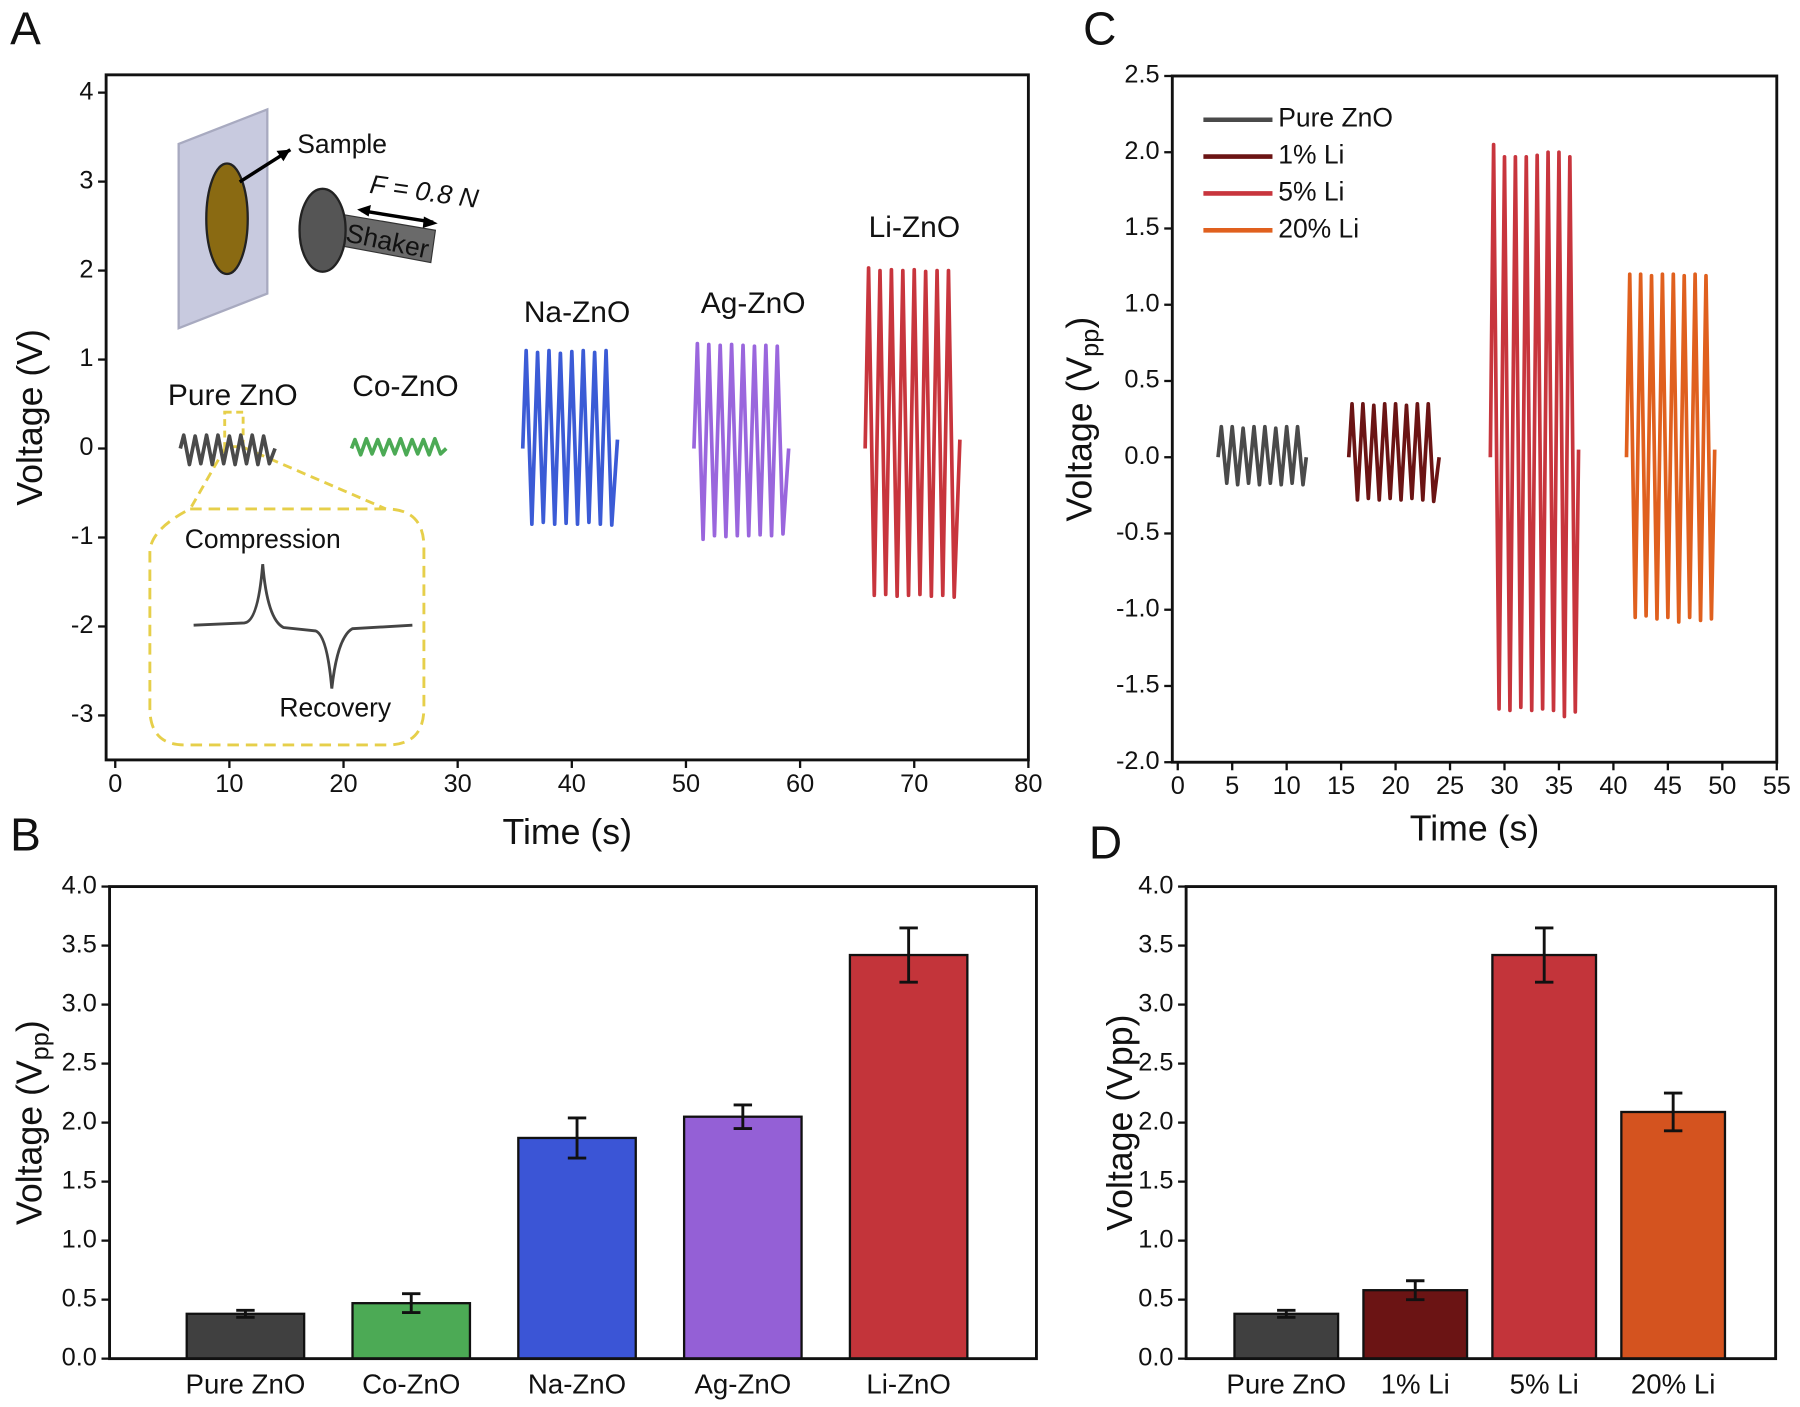 The height and width of the screenshot is (1407, 1800). Describe the element at coordinates (1450, 786) in the screenshot. I see `x-tick-label: 25` at that location.